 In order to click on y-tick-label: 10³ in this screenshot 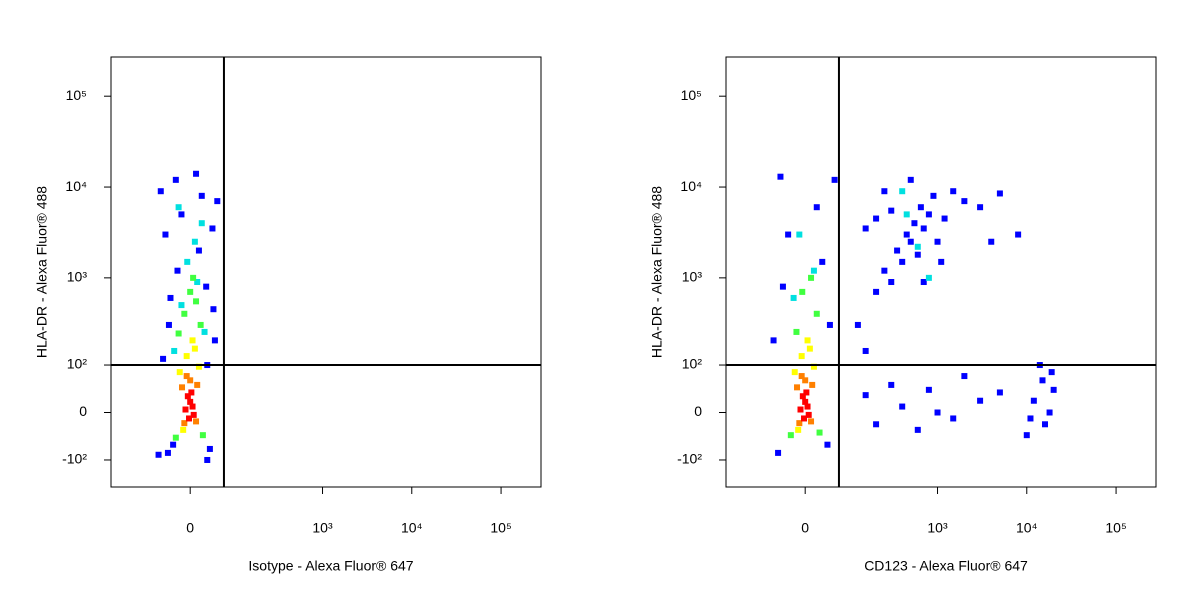, I will do `click(77, 277)`.